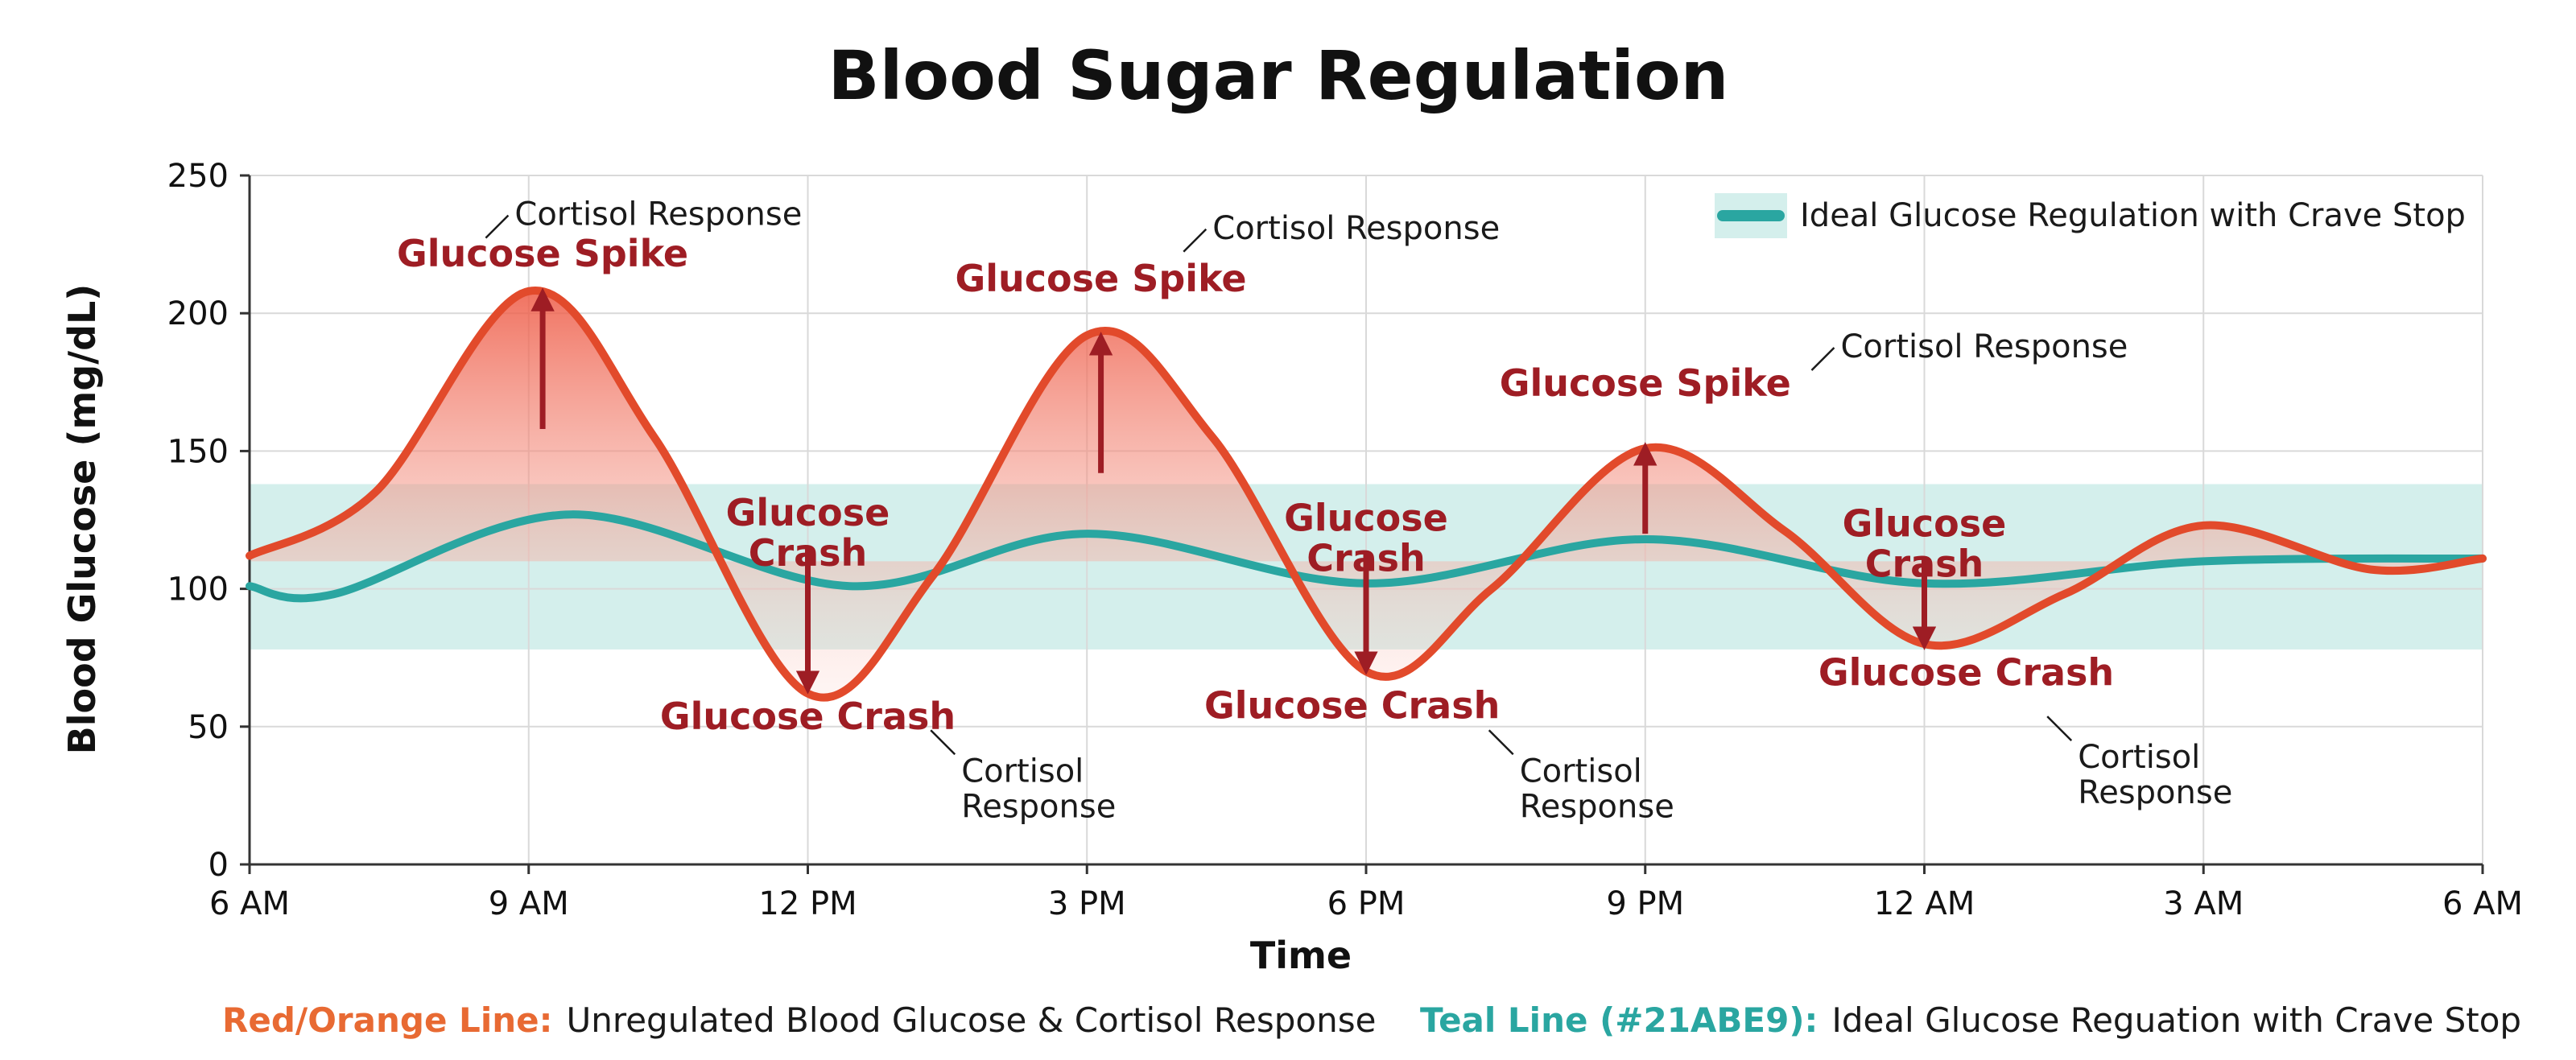 This screenshot has height=1060, width=2576. Describe the element at coordinates (2133, 215) in the screenshot. I see `legend-label: Ideal Glucose Regulation with Crave Stop` at that location.